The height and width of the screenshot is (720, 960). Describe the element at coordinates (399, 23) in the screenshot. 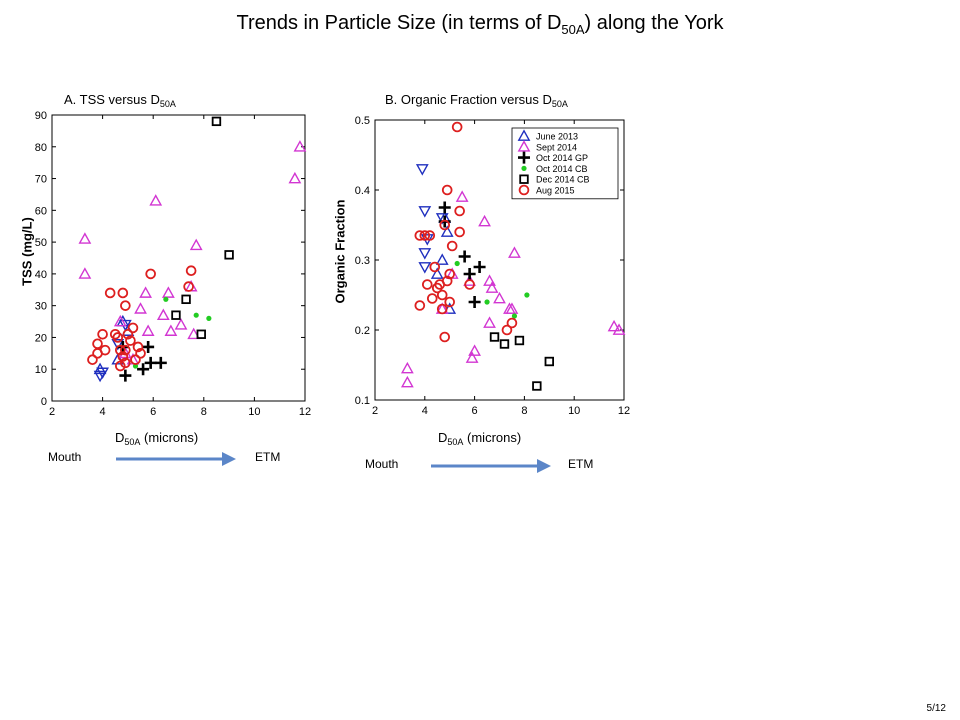

I see `page-title-main: Trends in Particle Size (in terms of D` at that location.